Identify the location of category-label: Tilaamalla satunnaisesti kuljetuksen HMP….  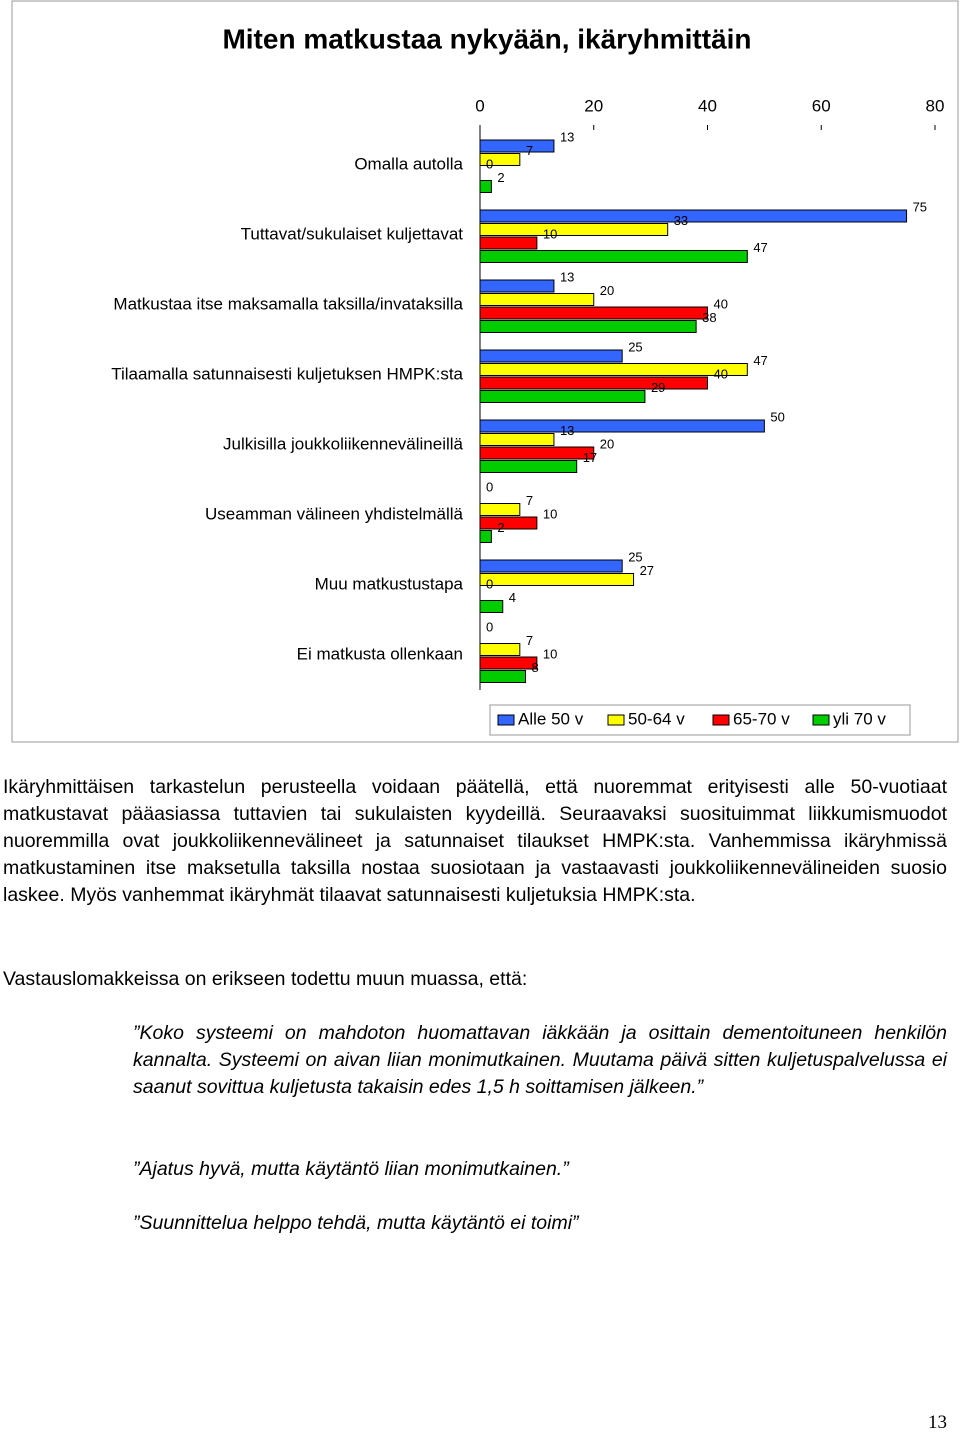
(287, 373).